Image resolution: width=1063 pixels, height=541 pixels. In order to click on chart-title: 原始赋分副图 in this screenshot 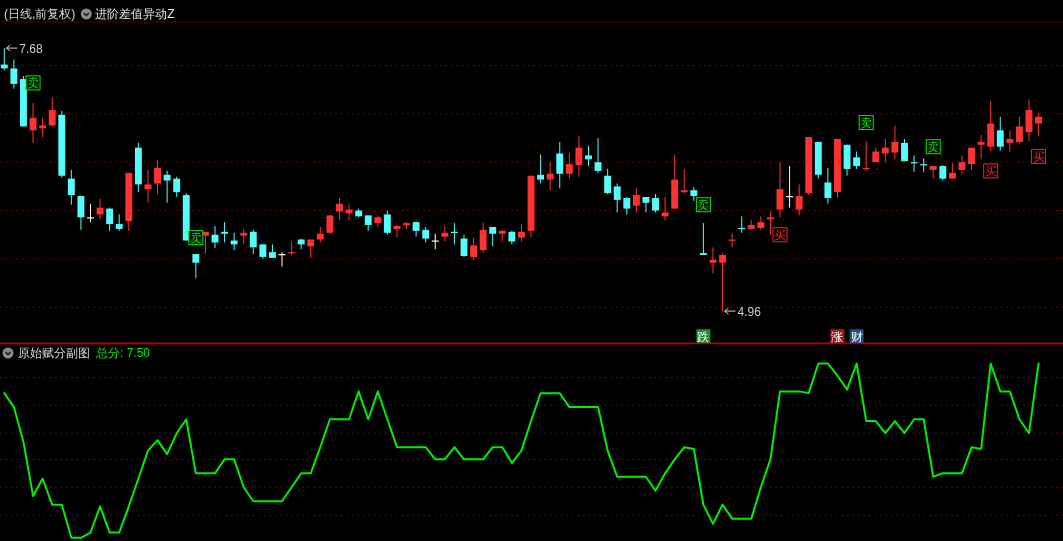, I will do `click(54, 353)`.